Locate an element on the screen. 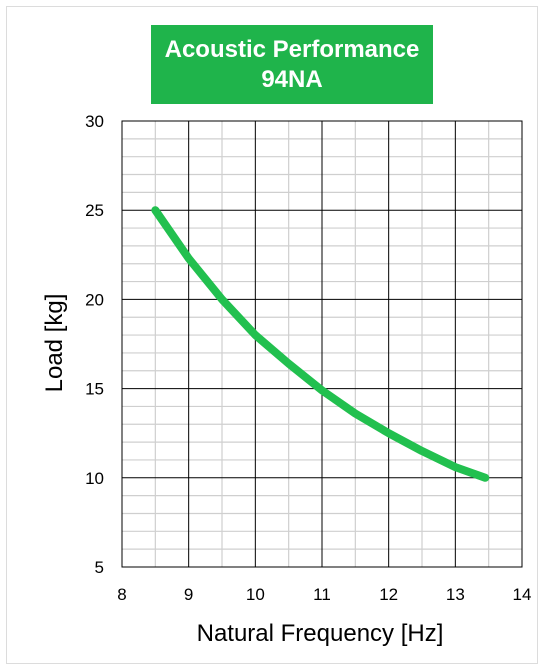 The width and height of the screenshot is (544, 668). y-tick-label: 20 is located at coordinates (94, 299).